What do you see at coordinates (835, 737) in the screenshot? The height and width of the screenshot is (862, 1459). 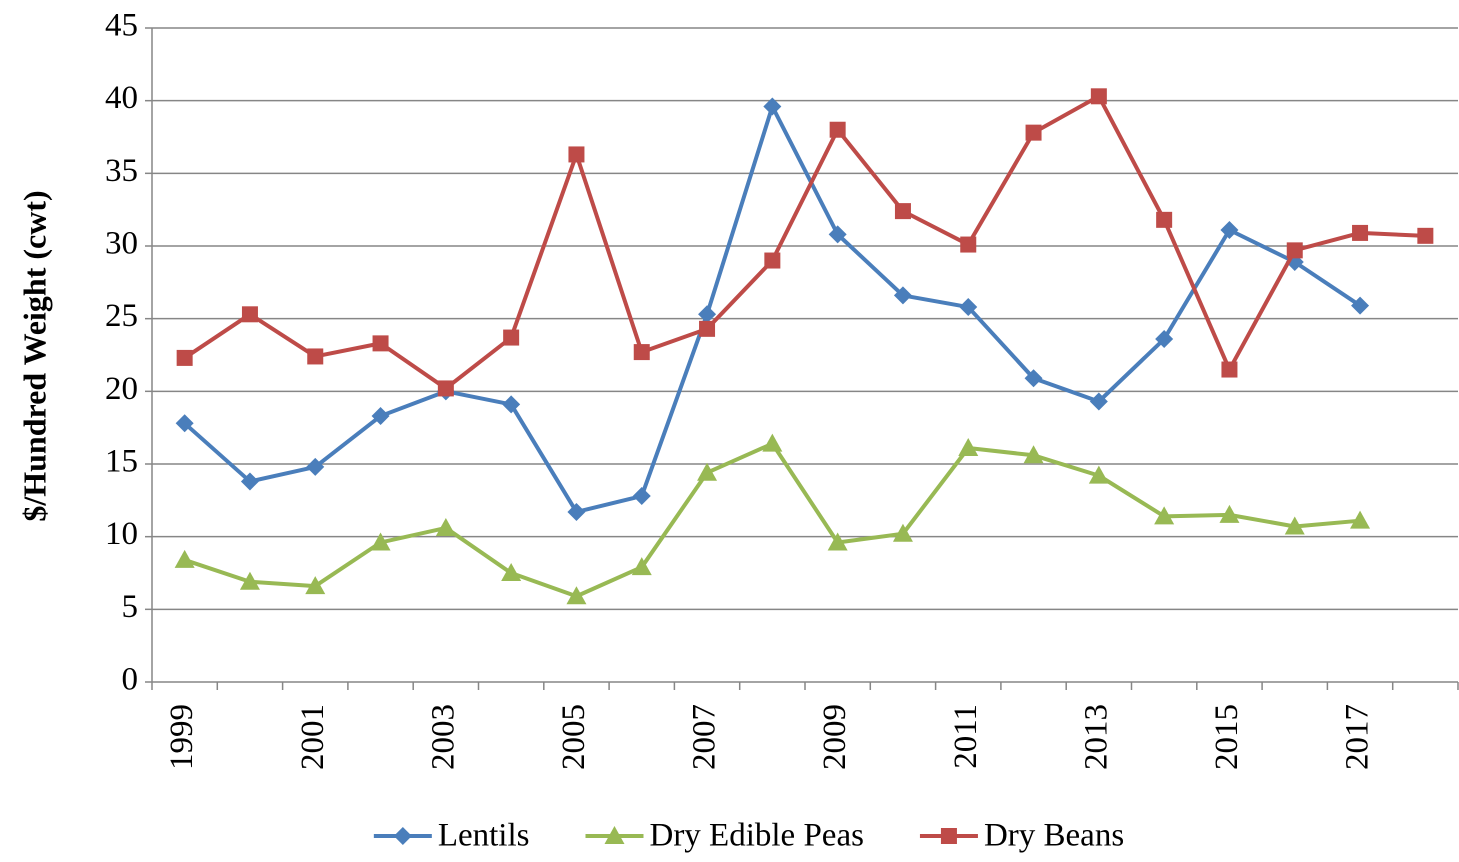 I see `x-tick-label: 2009` at bounding box center [835, 737].